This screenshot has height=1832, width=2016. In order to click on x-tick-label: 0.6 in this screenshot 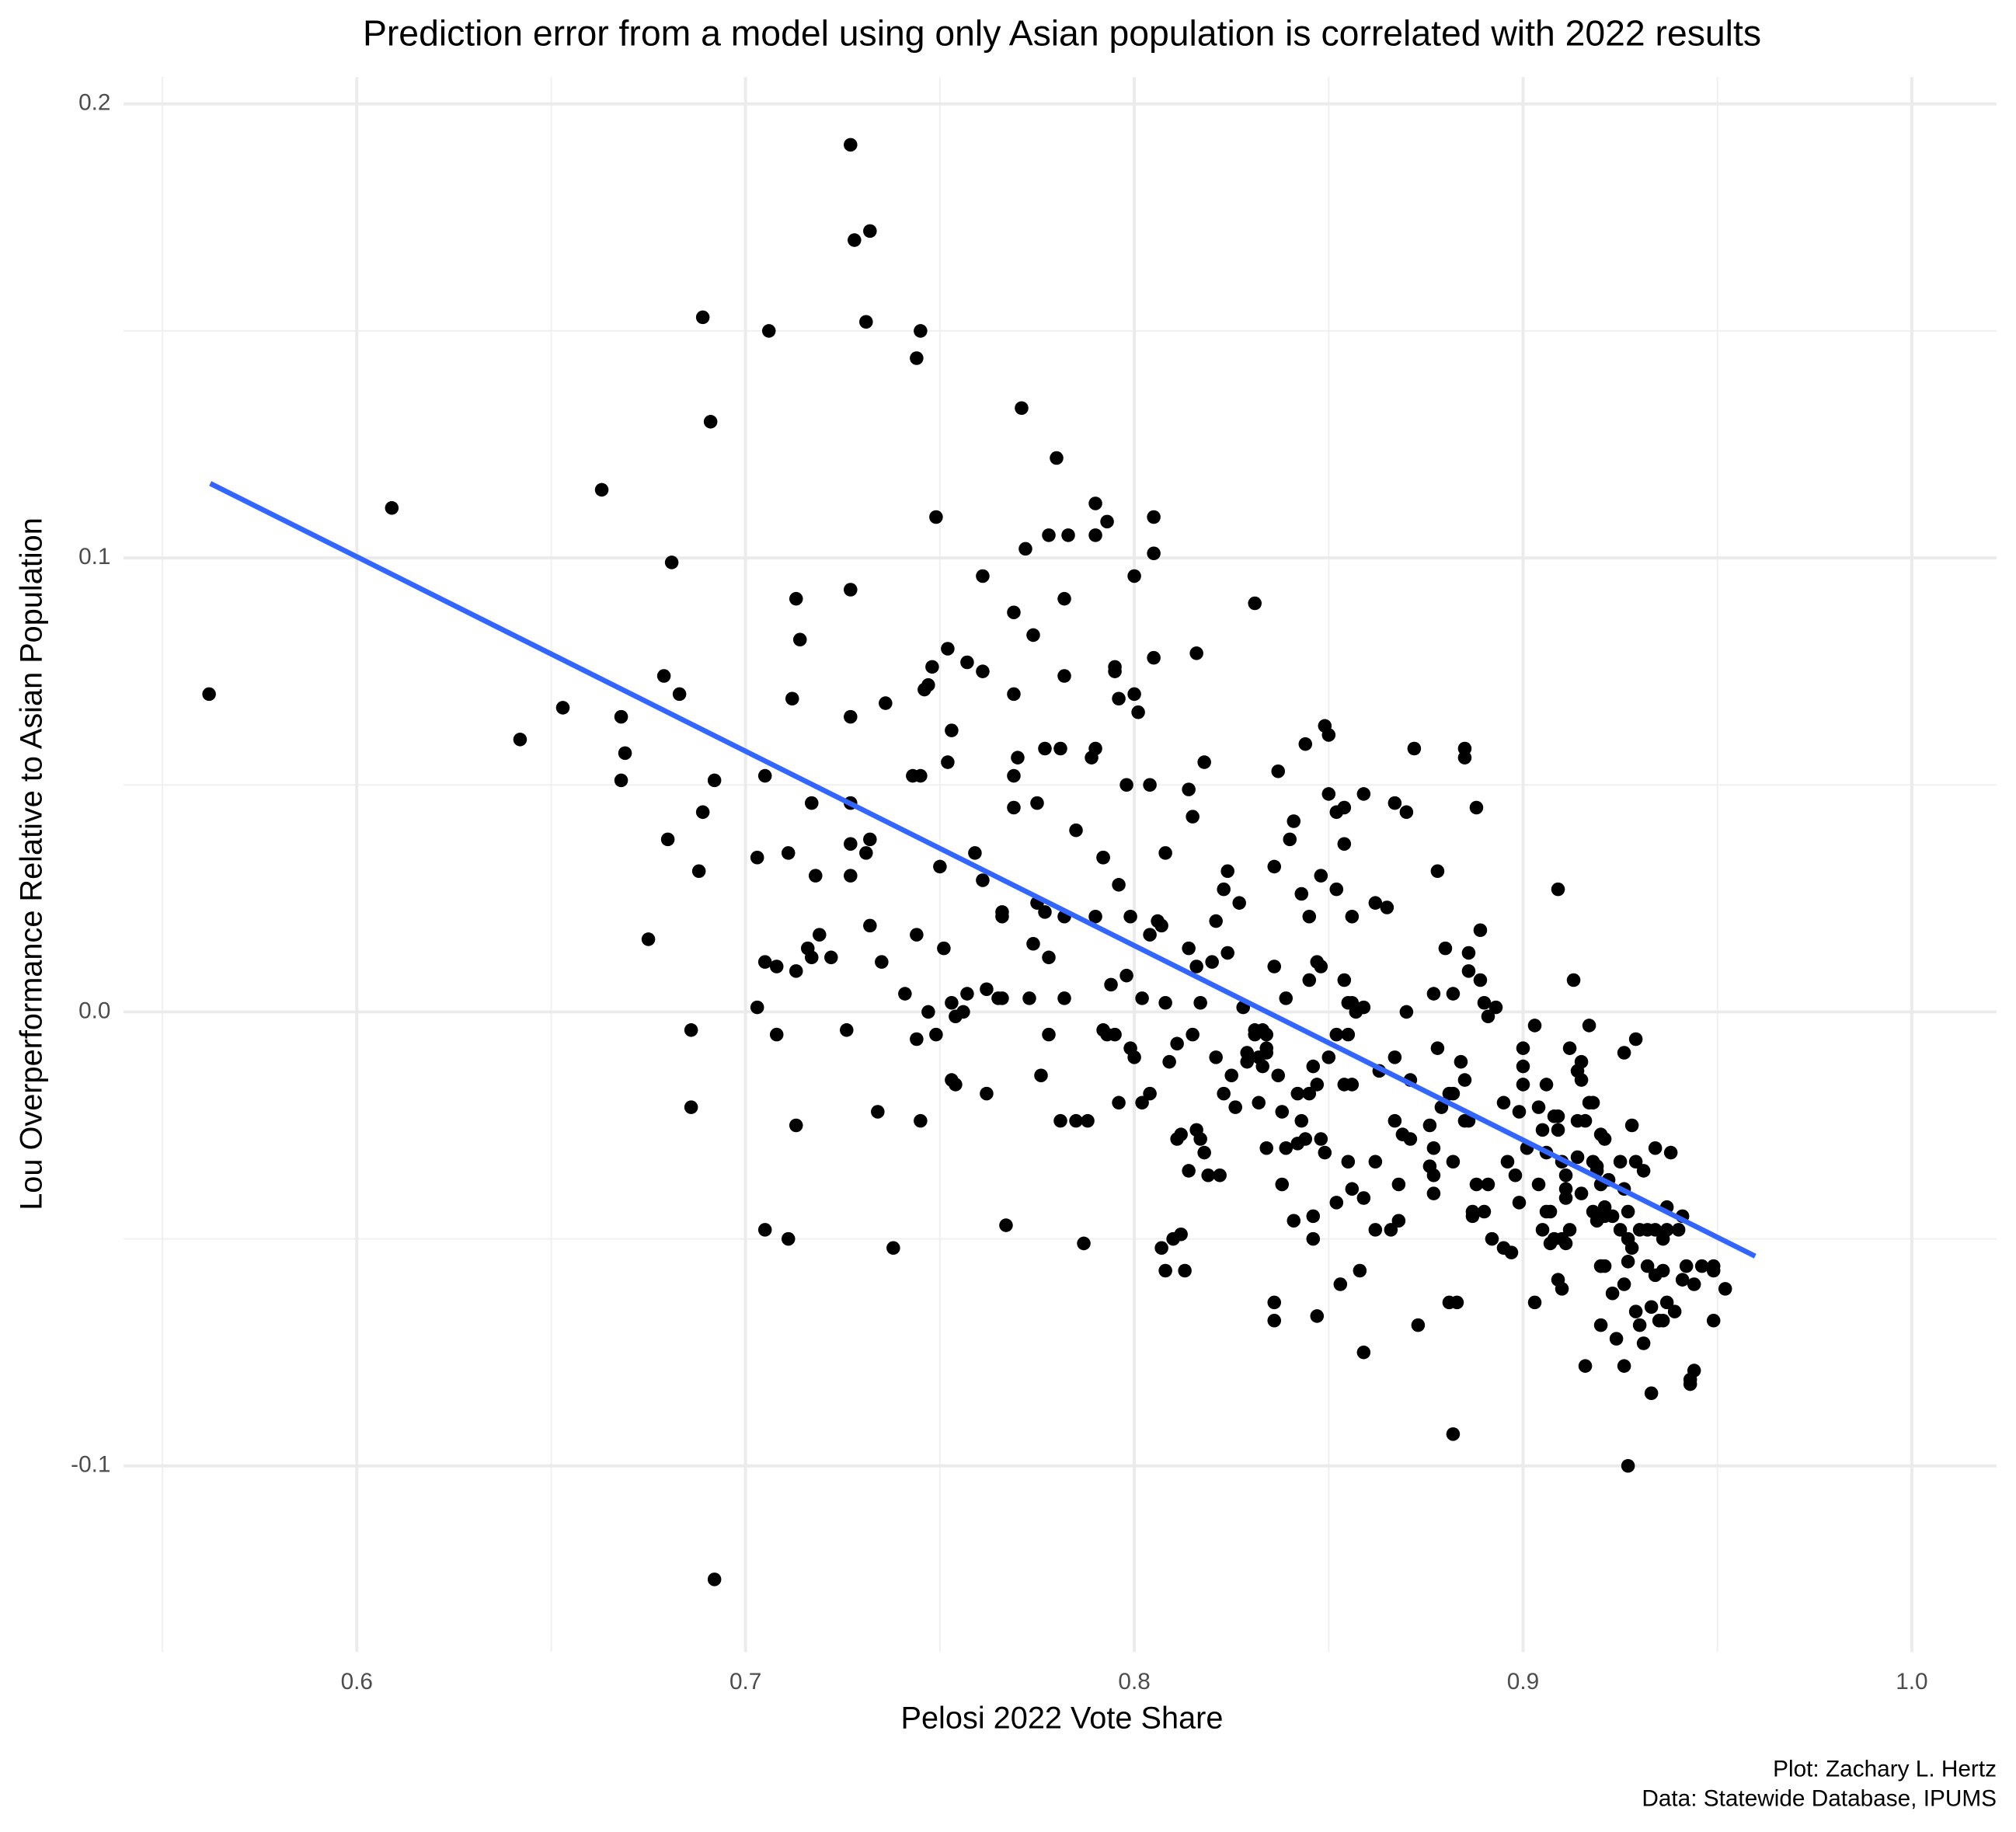, I will do `click(357, 1681)`.